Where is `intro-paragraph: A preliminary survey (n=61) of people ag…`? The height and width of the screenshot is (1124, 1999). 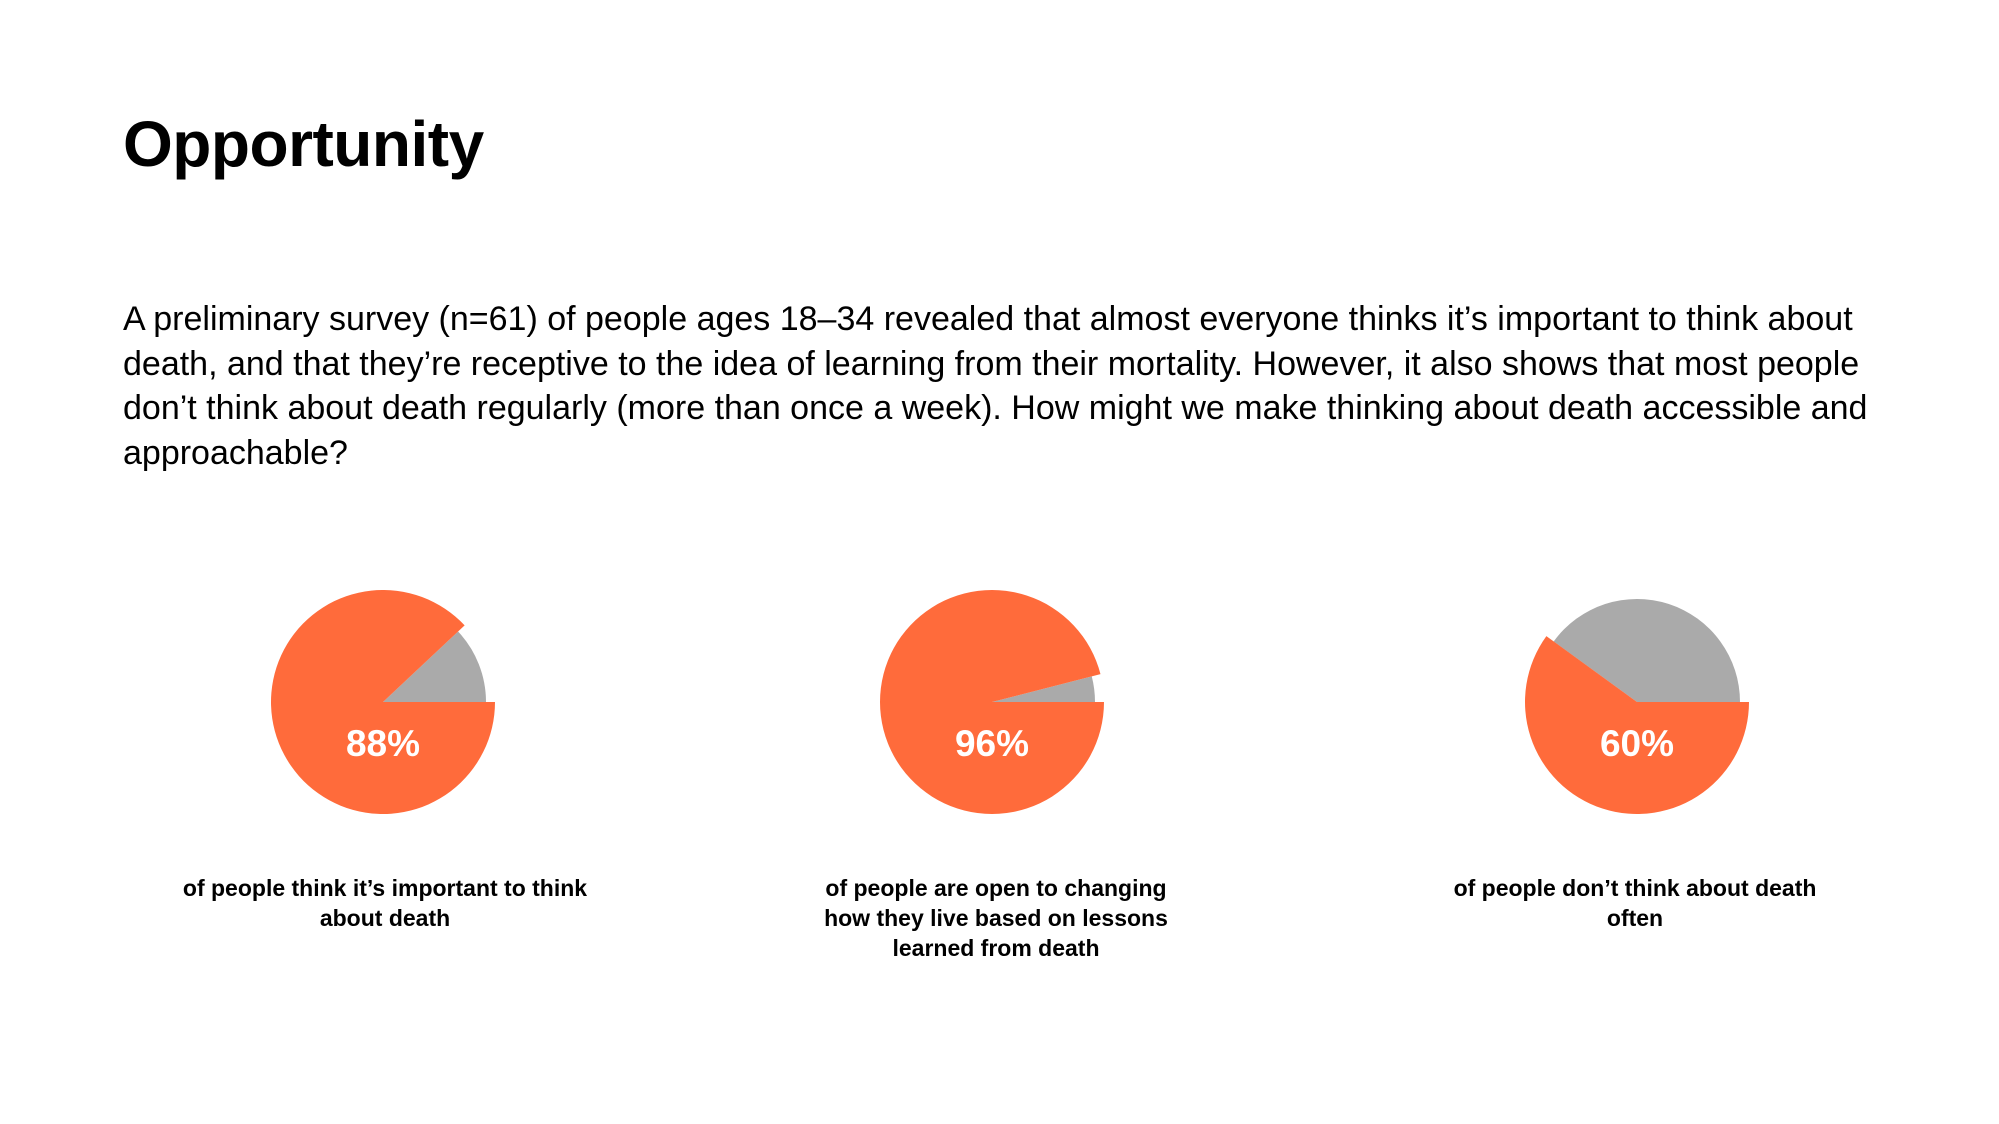
intro-paragraph: A preliminary survey (n=61) of people ag… is located at coordinates (995, 386).